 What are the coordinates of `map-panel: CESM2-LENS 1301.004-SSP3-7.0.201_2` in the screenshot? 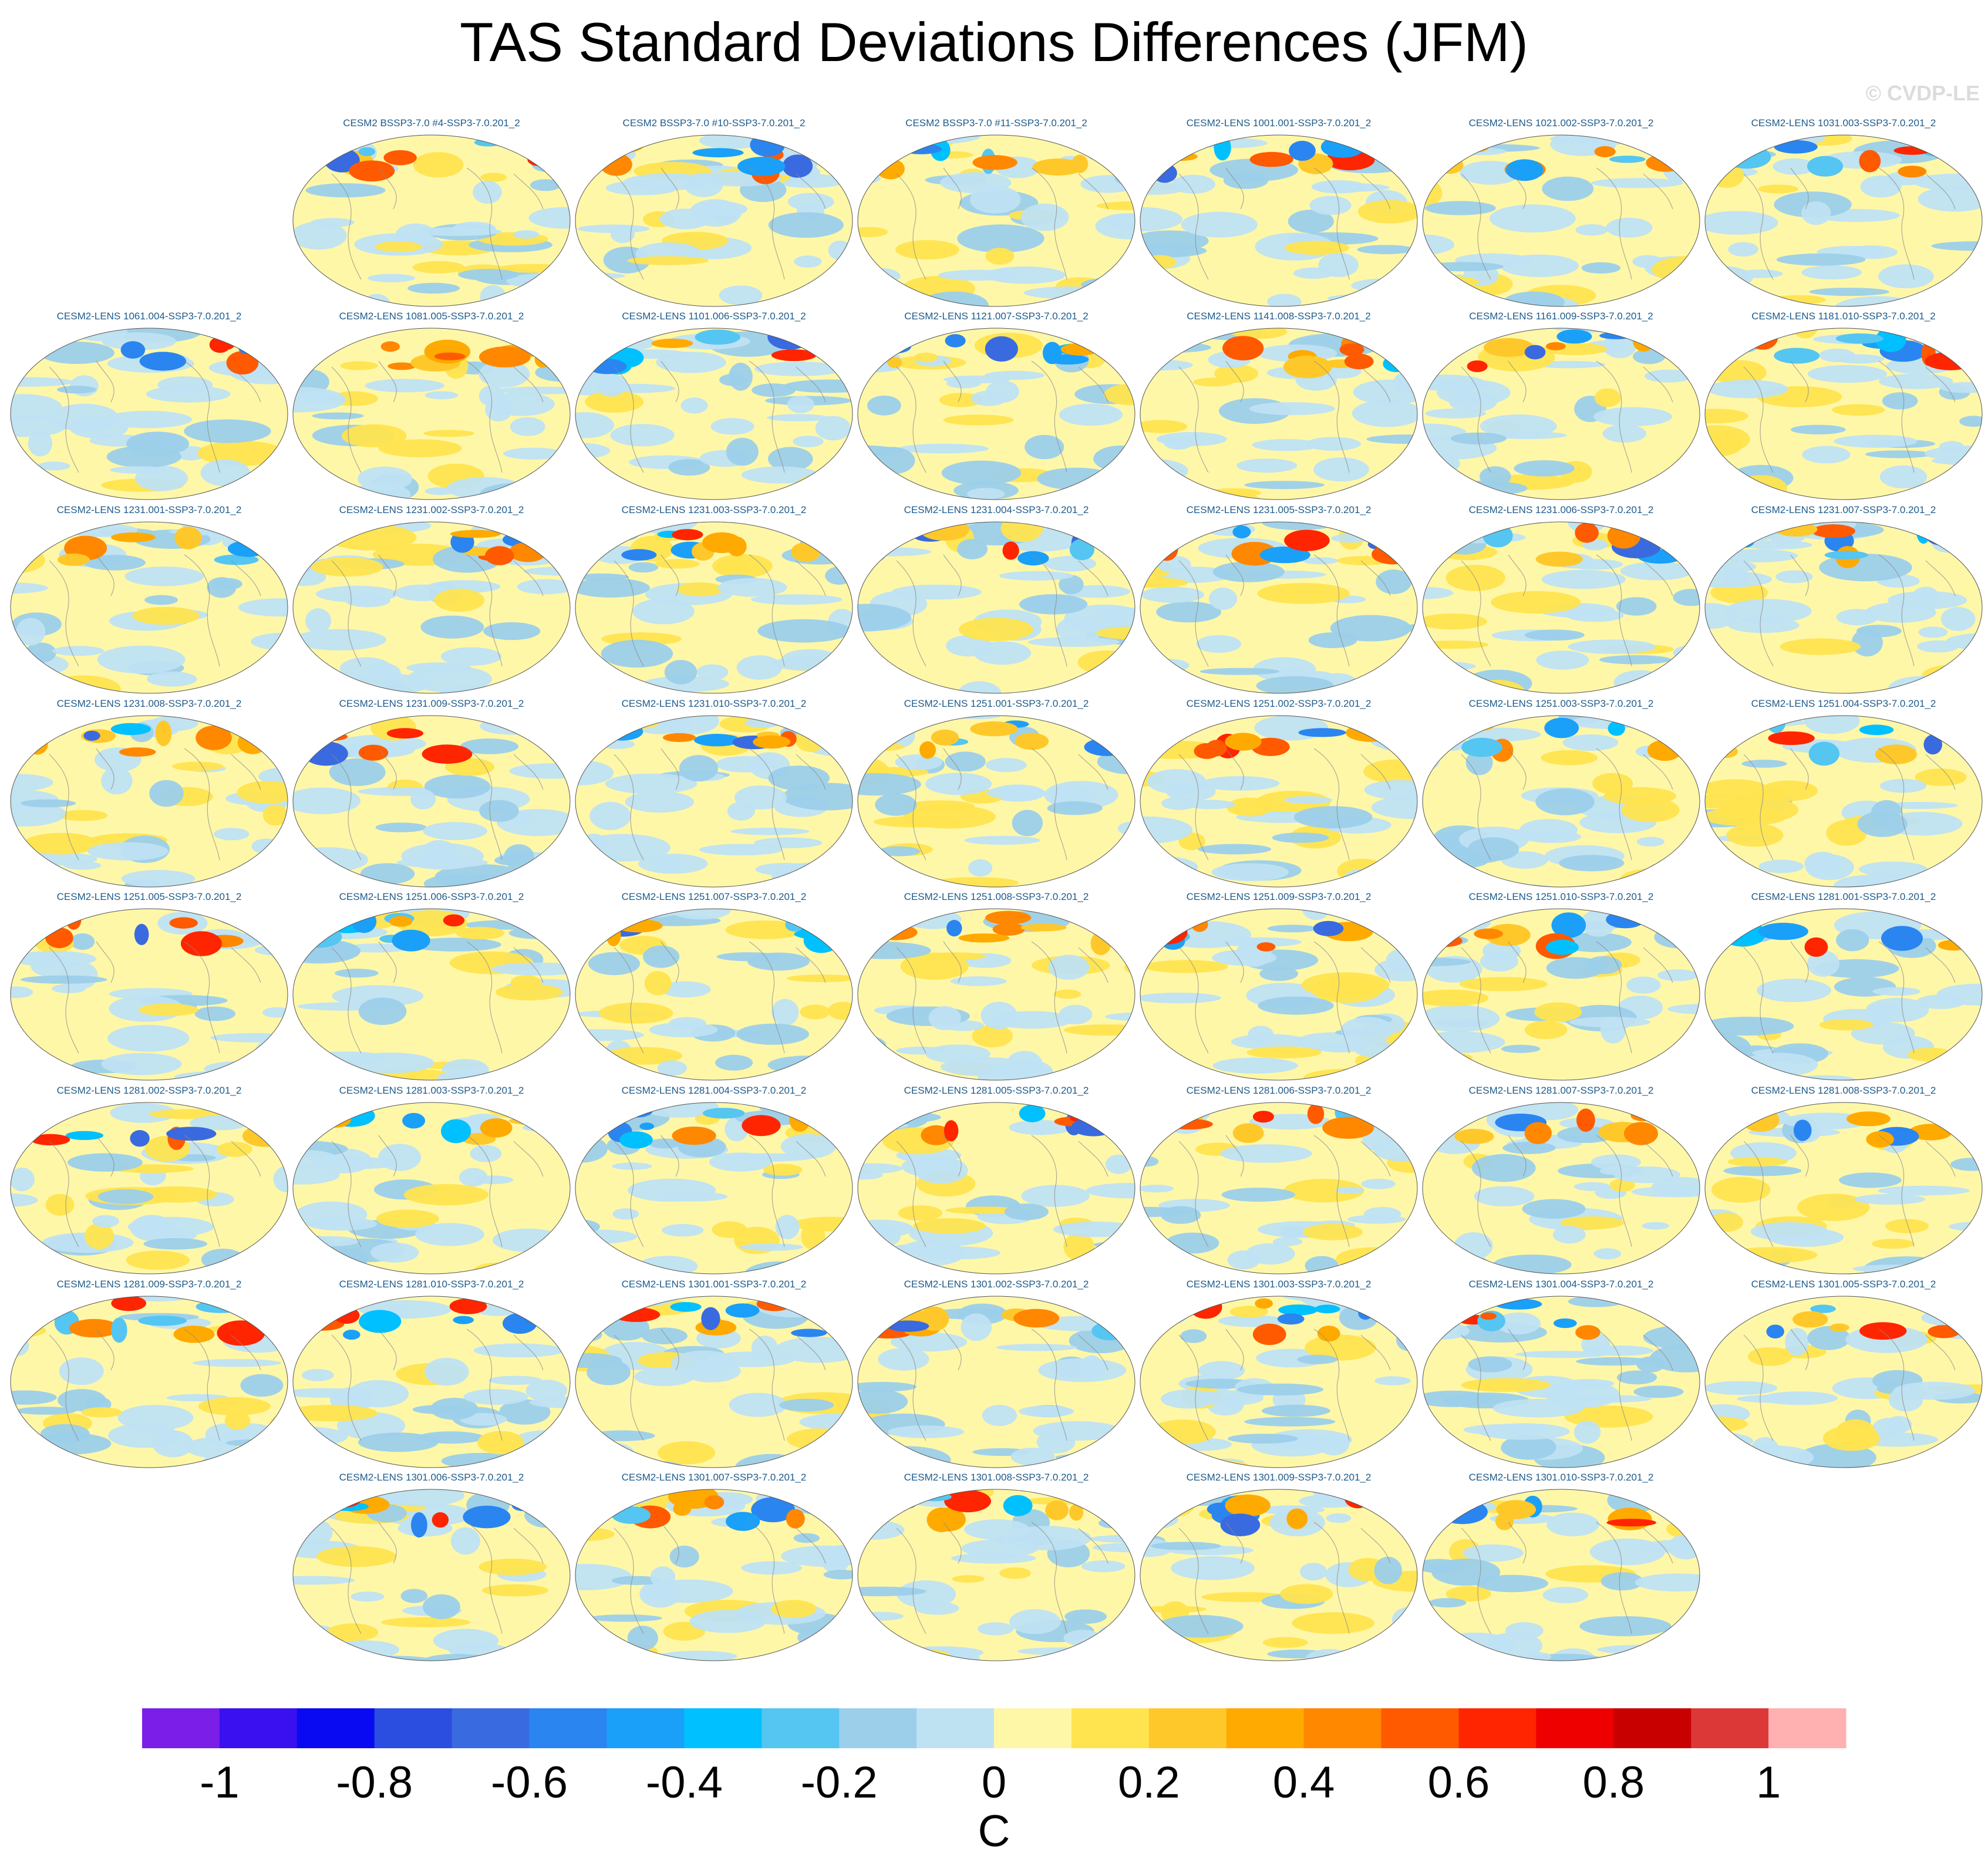 It's located at (1561, 1376).